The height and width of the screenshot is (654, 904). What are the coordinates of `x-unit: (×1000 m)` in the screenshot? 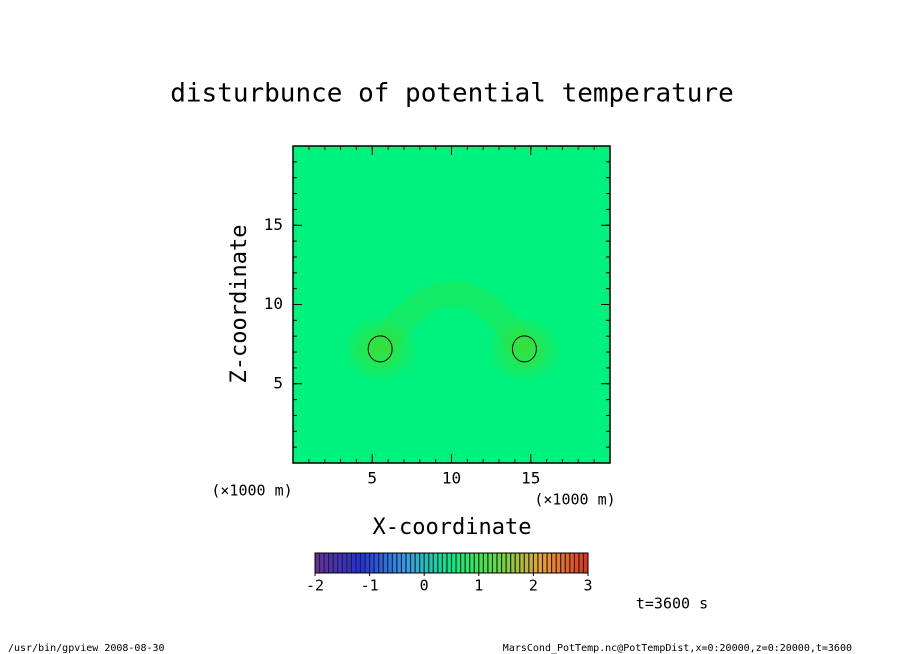 It's located at (574, 500).